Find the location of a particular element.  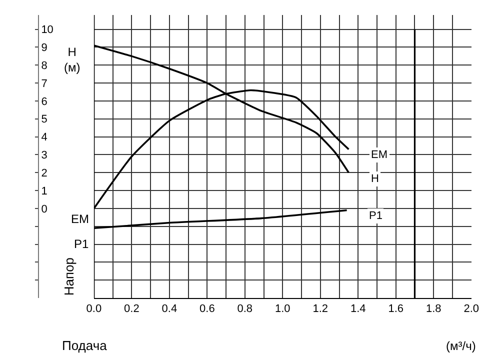

y-tick-label: 10 is located at coordinates (47, 30).